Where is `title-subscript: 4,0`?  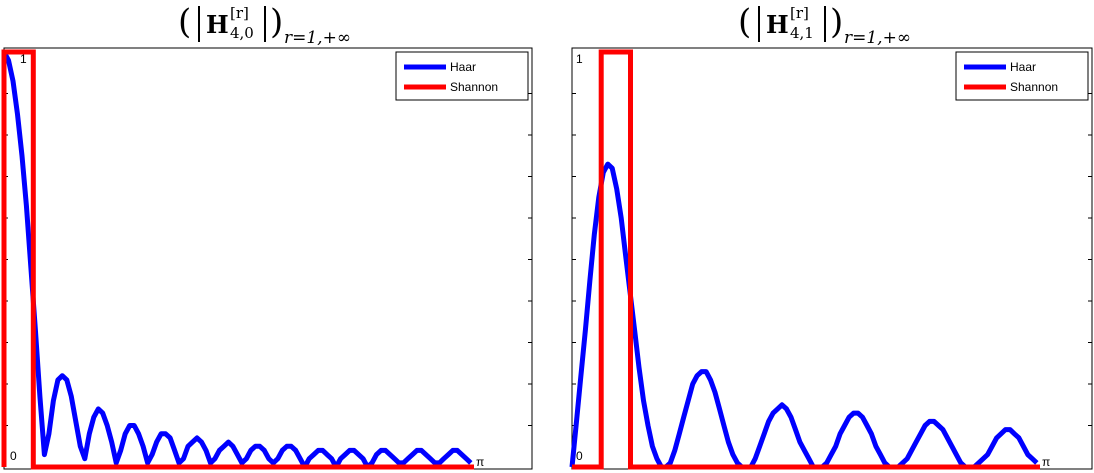
title-subscript: 4,0 is located at coordinates (242, 33).